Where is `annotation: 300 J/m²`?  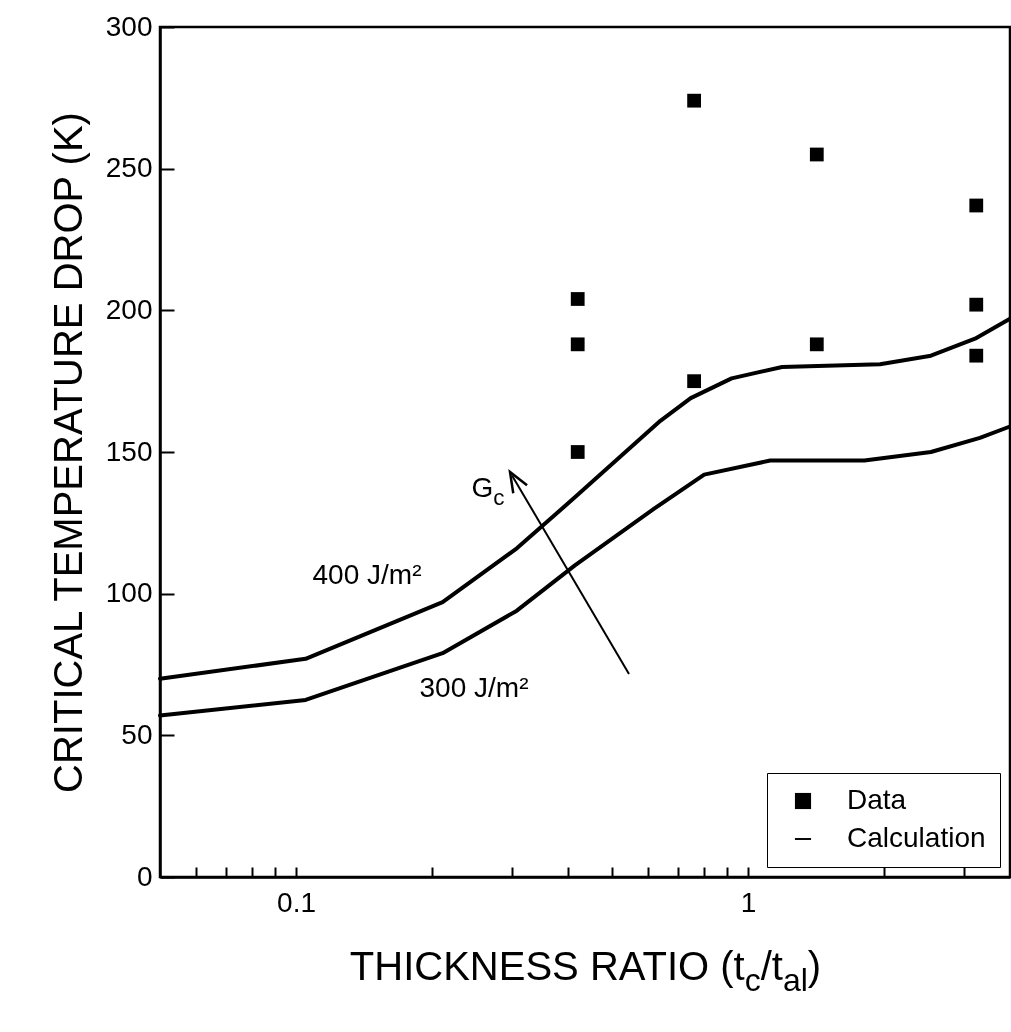
annotation: 300 J/m² is located at coordinates (474, 687).